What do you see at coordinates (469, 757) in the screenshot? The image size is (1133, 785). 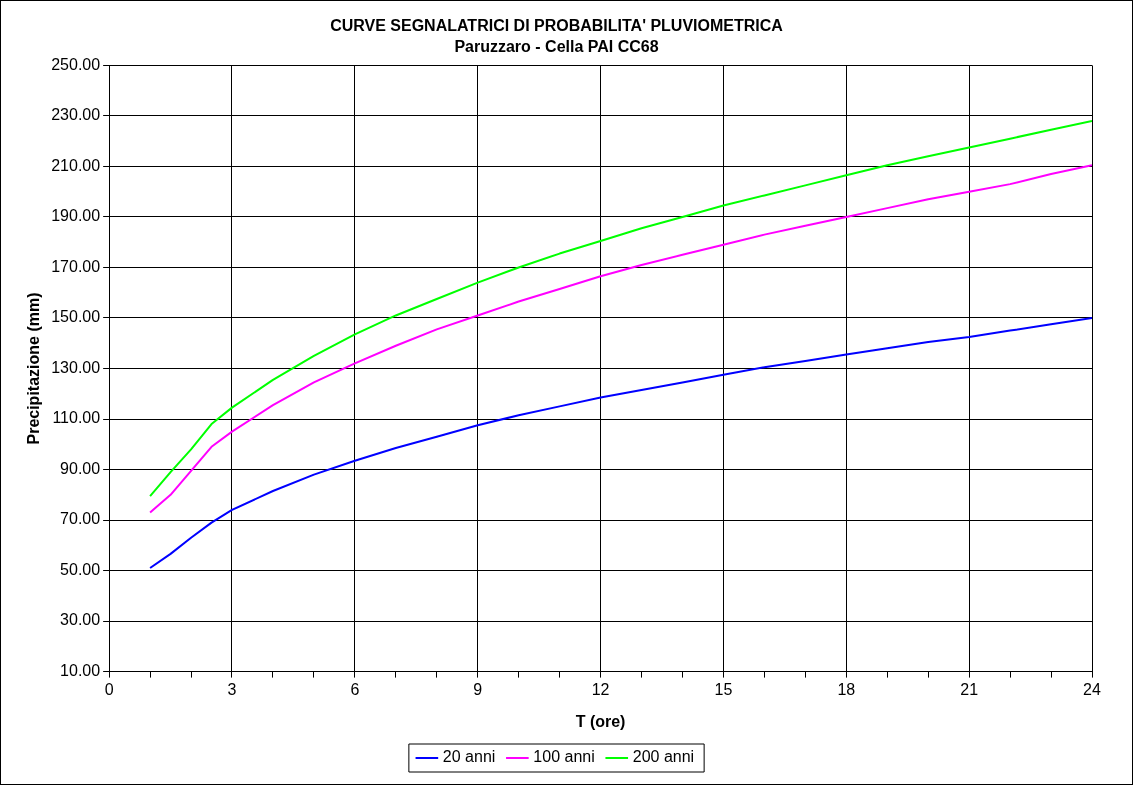 I see `legend-label: 20 anni` at bounding box center [469, 757].